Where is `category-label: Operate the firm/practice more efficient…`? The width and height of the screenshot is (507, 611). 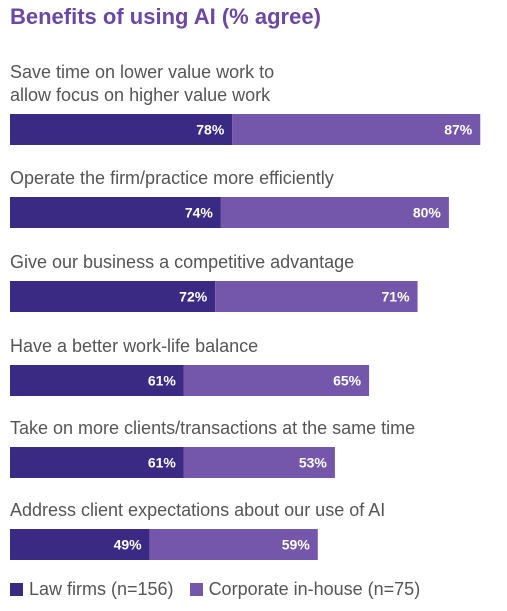 category-label: Operate the firm/practice more efficient… is located at coordinates (172, 178).